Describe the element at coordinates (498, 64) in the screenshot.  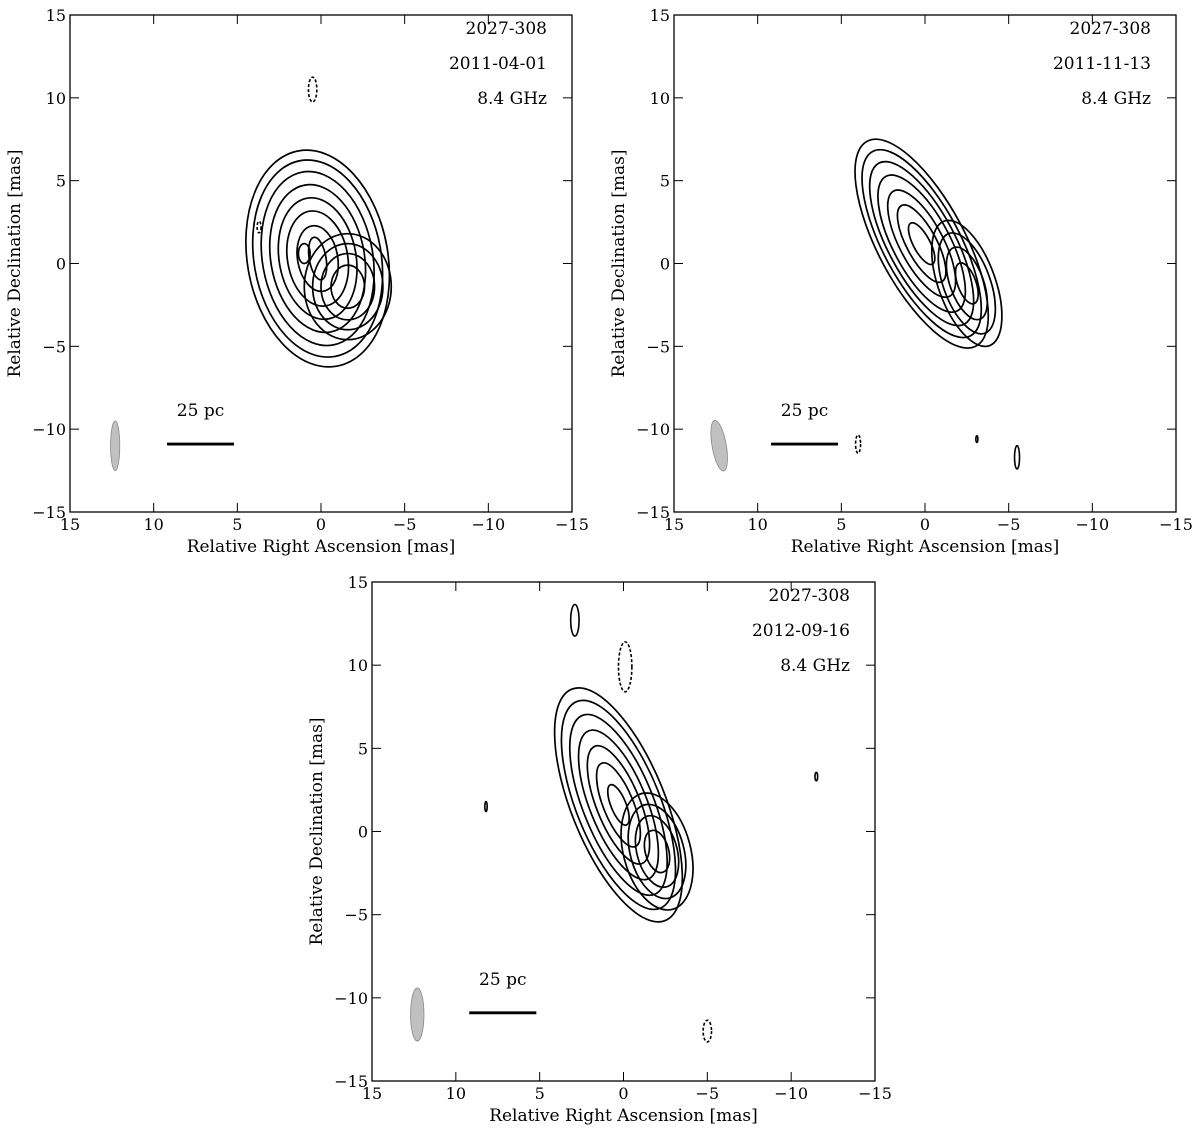
I see `epoch-label: 2011-04-01` at that location.